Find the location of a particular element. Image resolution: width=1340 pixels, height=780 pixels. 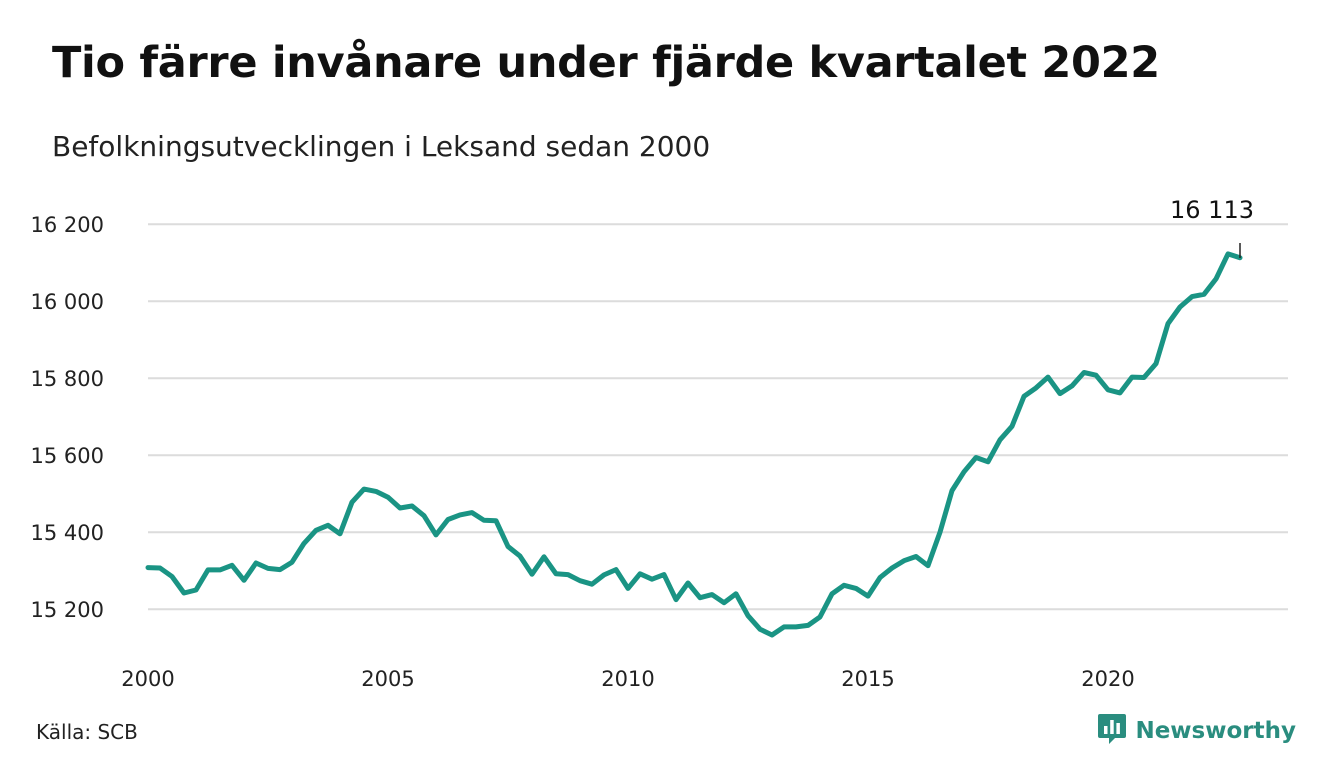

x-tick-label: 2010 is located at coordinates (627, 679).